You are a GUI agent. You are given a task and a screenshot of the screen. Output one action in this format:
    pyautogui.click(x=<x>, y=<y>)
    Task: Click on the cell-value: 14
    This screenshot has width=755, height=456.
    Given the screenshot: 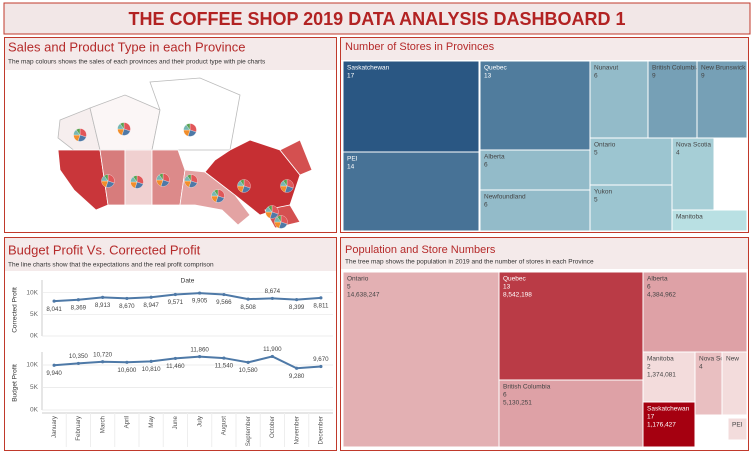 What is the action you would take?
    pyautogui.click(x=351, y=167)
    